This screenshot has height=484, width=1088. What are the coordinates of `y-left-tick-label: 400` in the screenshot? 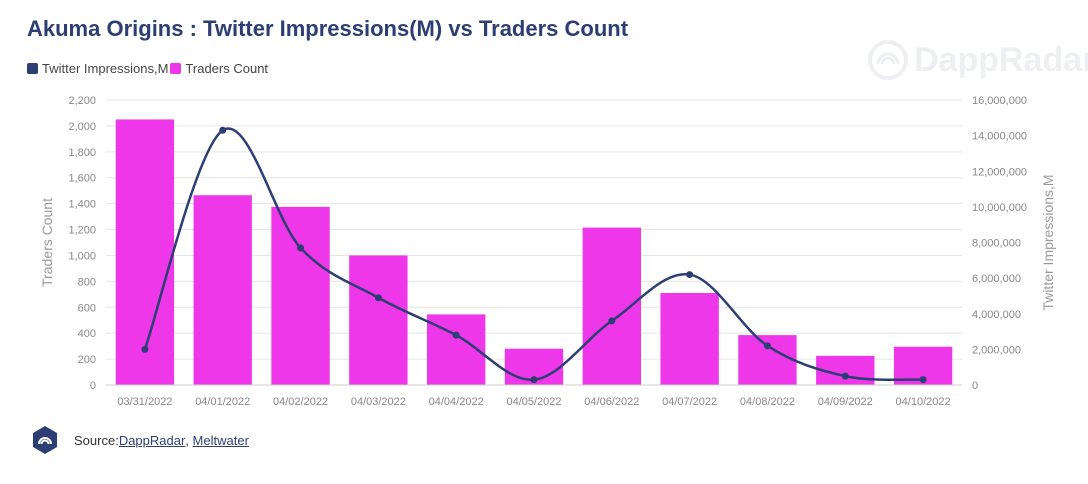 It's located at (87, 334).